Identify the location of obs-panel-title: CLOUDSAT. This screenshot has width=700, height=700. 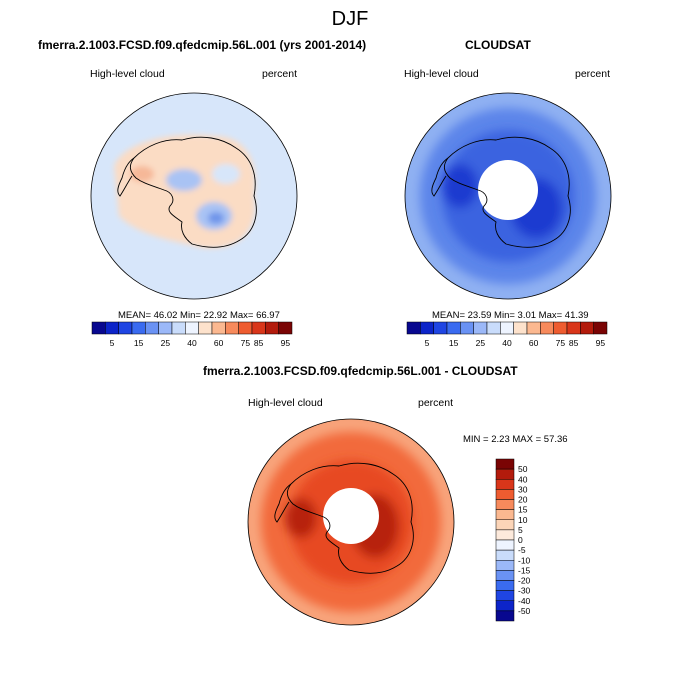
(498, 45).